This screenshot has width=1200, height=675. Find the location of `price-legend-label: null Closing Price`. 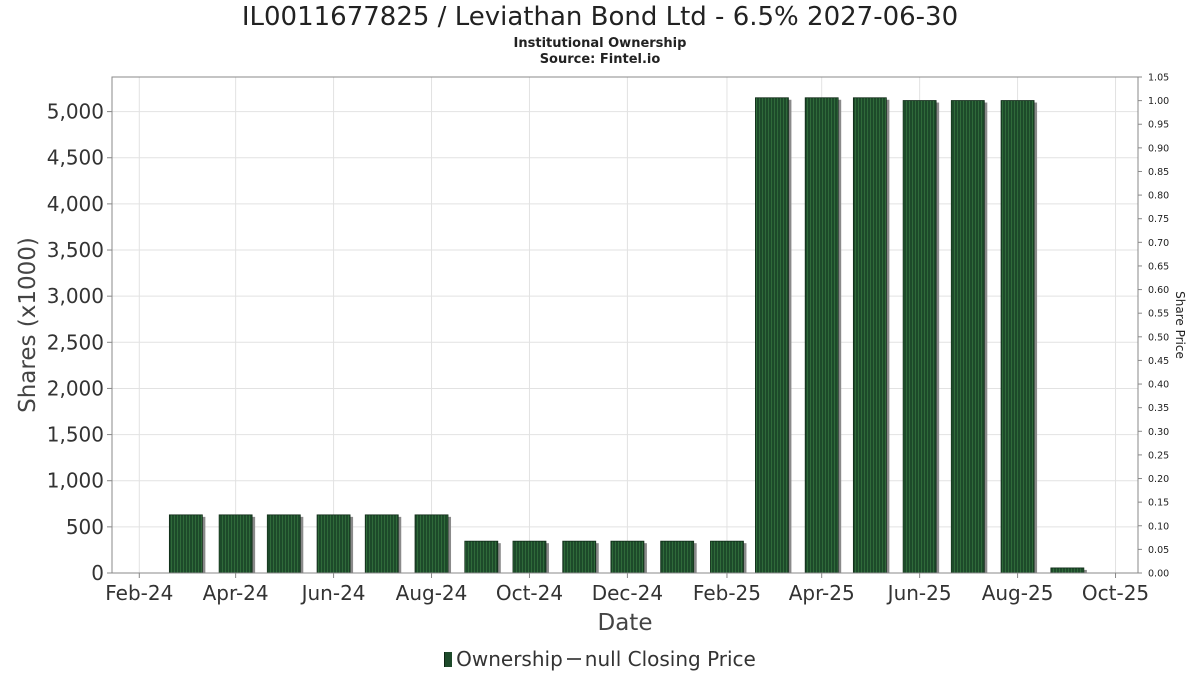

price-legend-label: null Closing Price is located at coordinates (670, 659).